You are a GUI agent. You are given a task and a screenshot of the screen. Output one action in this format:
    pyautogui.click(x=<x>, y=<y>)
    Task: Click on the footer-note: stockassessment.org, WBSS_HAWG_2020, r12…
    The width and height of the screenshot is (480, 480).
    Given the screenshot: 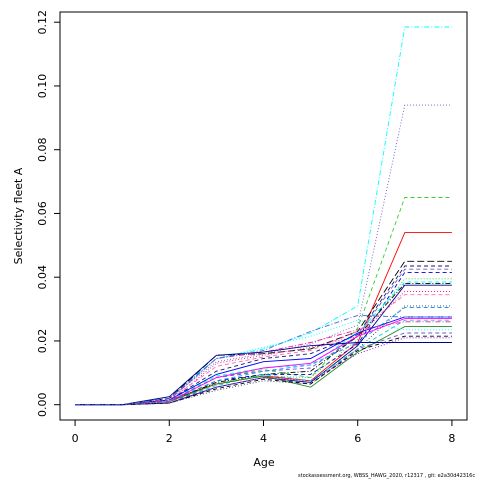 What is the action you would take?
    pyautogui.click(x=387, y=476)
    